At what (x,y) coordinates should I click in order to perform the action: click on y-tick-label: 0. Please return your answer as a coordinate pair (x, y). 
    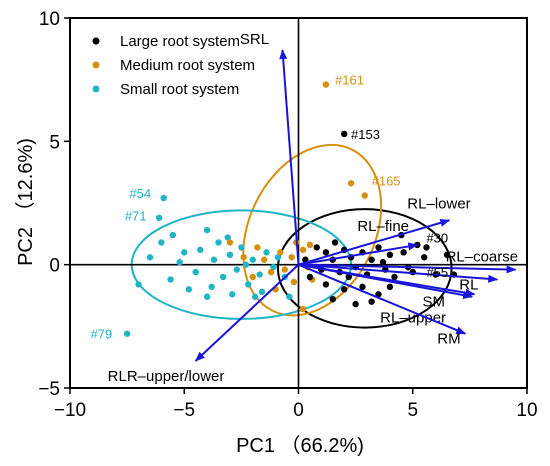
    Looking at the image, I should click on (54, 266).